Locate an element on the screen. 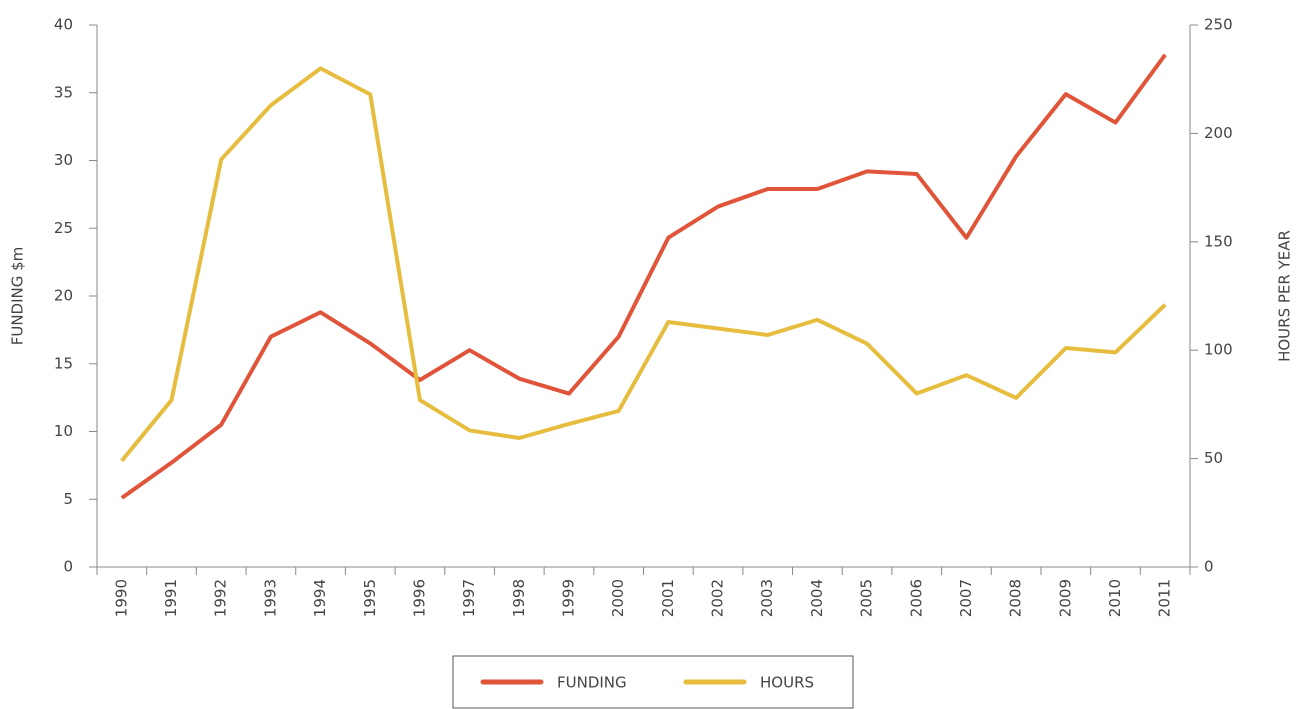 This screenshot has width=1297, height=709. x-tick-label: 2002 is located at coordinates (718, 598).